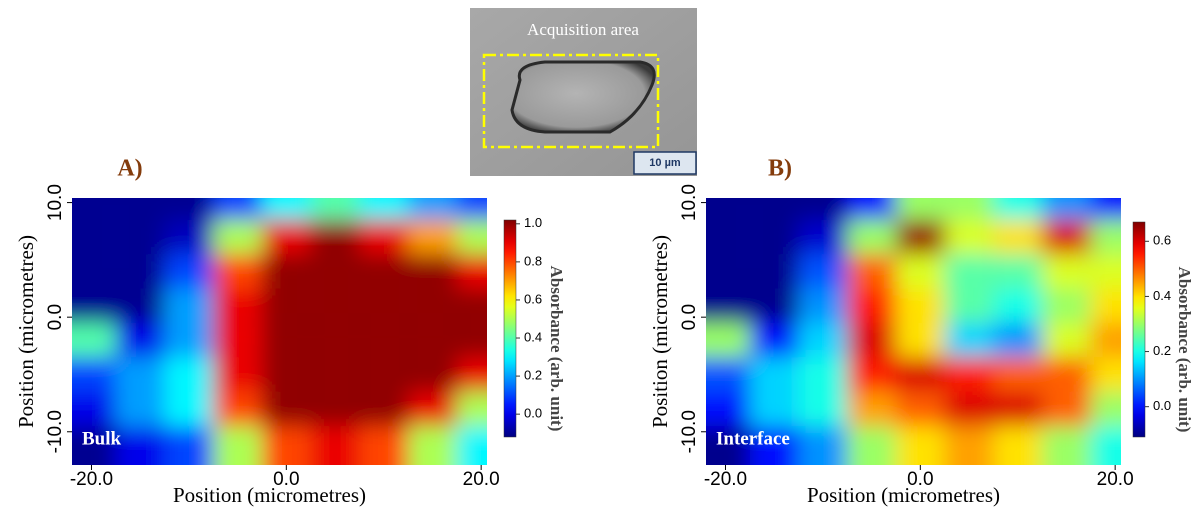 The image size is (1200, 508). Describe the element at coordinates (689, 317) in the screenshot. I see `y-tick-label: 0.0` at that location.